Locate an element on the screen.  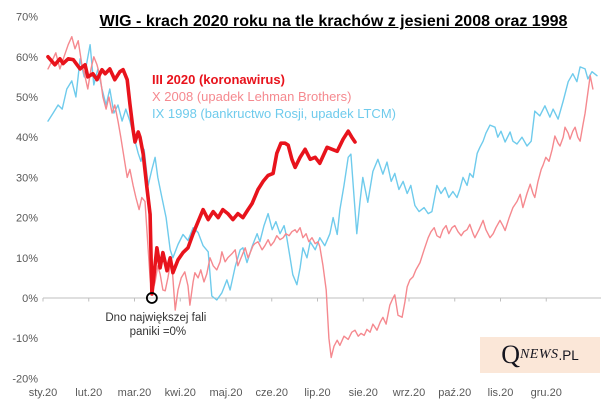
qnews-logo: Q NEWS .PL is located at coordinates (540, 355).